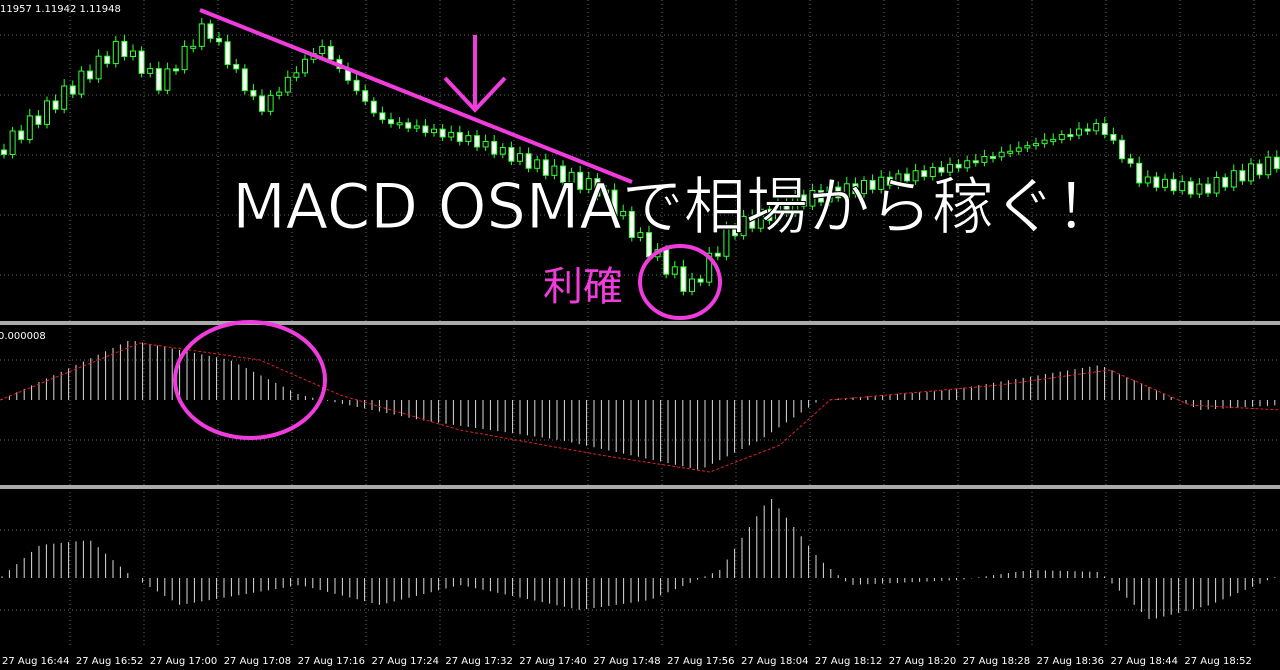 Image resolution: width=1280 pixels, height=670 pixels. I want to click on x-tick-label: 27 Aug 18:20, so click(922, 661).